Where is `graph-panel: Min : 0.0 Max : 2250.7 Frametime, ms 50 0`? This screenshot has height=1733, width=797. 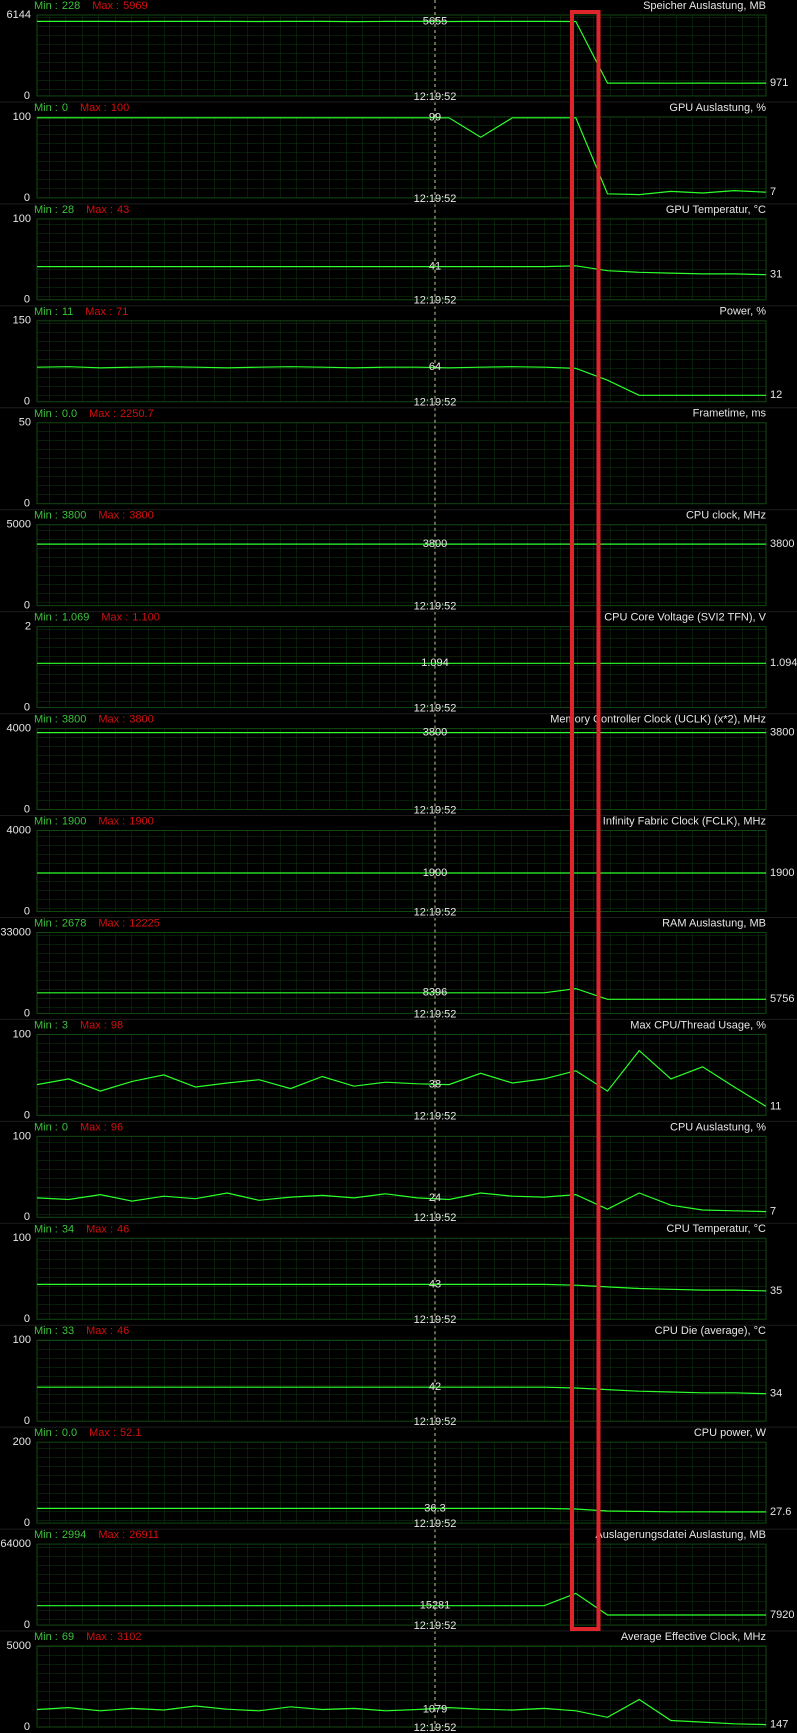 graph-panel: Min : 0.0 Max : 2250.7 Frametime, ms 50 0 is located at coordinates (398, 458).